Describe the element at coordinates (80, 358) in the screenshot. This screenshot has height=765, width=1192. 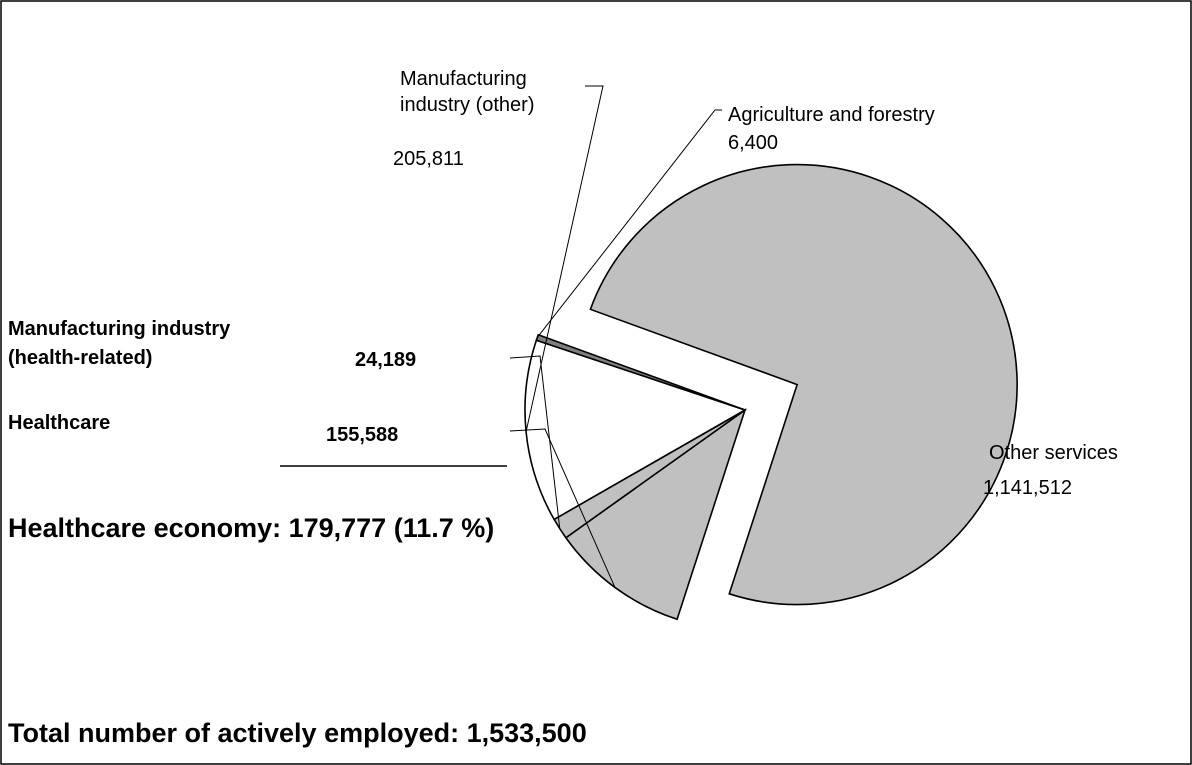
I see `label-manufacturing-health-line2: (health-related)` at that location.